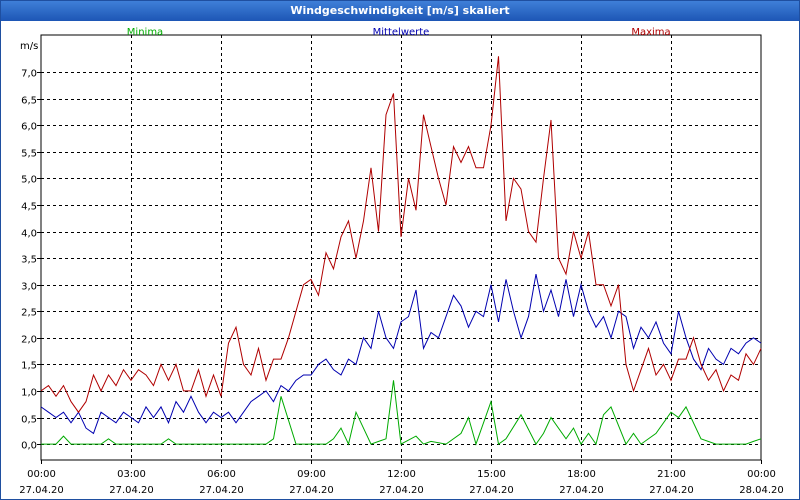  What do you see at coordinates (401, 32) in the screenshot?
I see `legend-mittelwerte: Mittelwerte` at bounding box center [401, 32].